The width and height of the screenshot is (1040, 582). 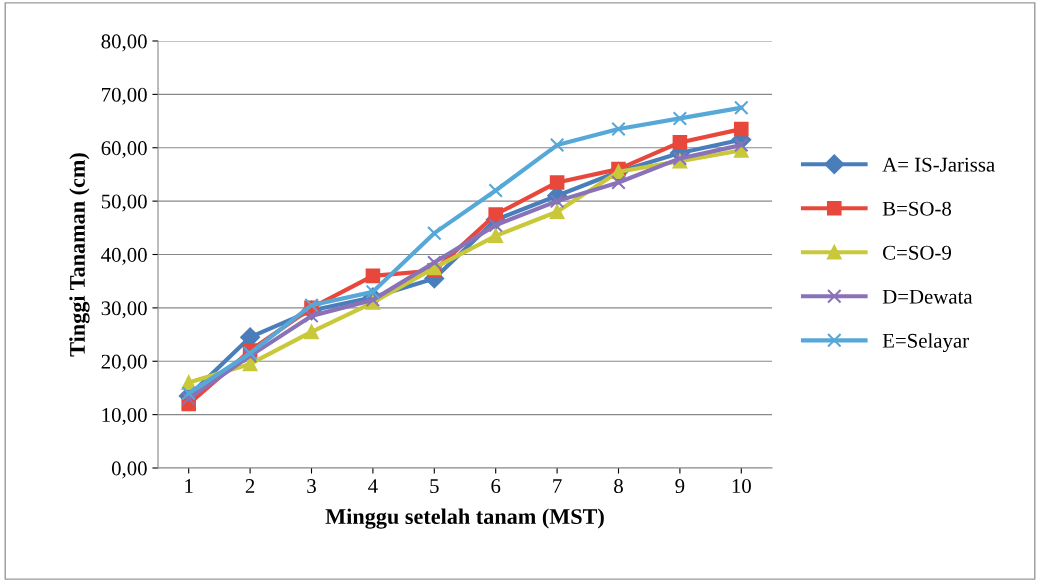 I want to click on x-tick-label: 8, so click(x=618, y=486).